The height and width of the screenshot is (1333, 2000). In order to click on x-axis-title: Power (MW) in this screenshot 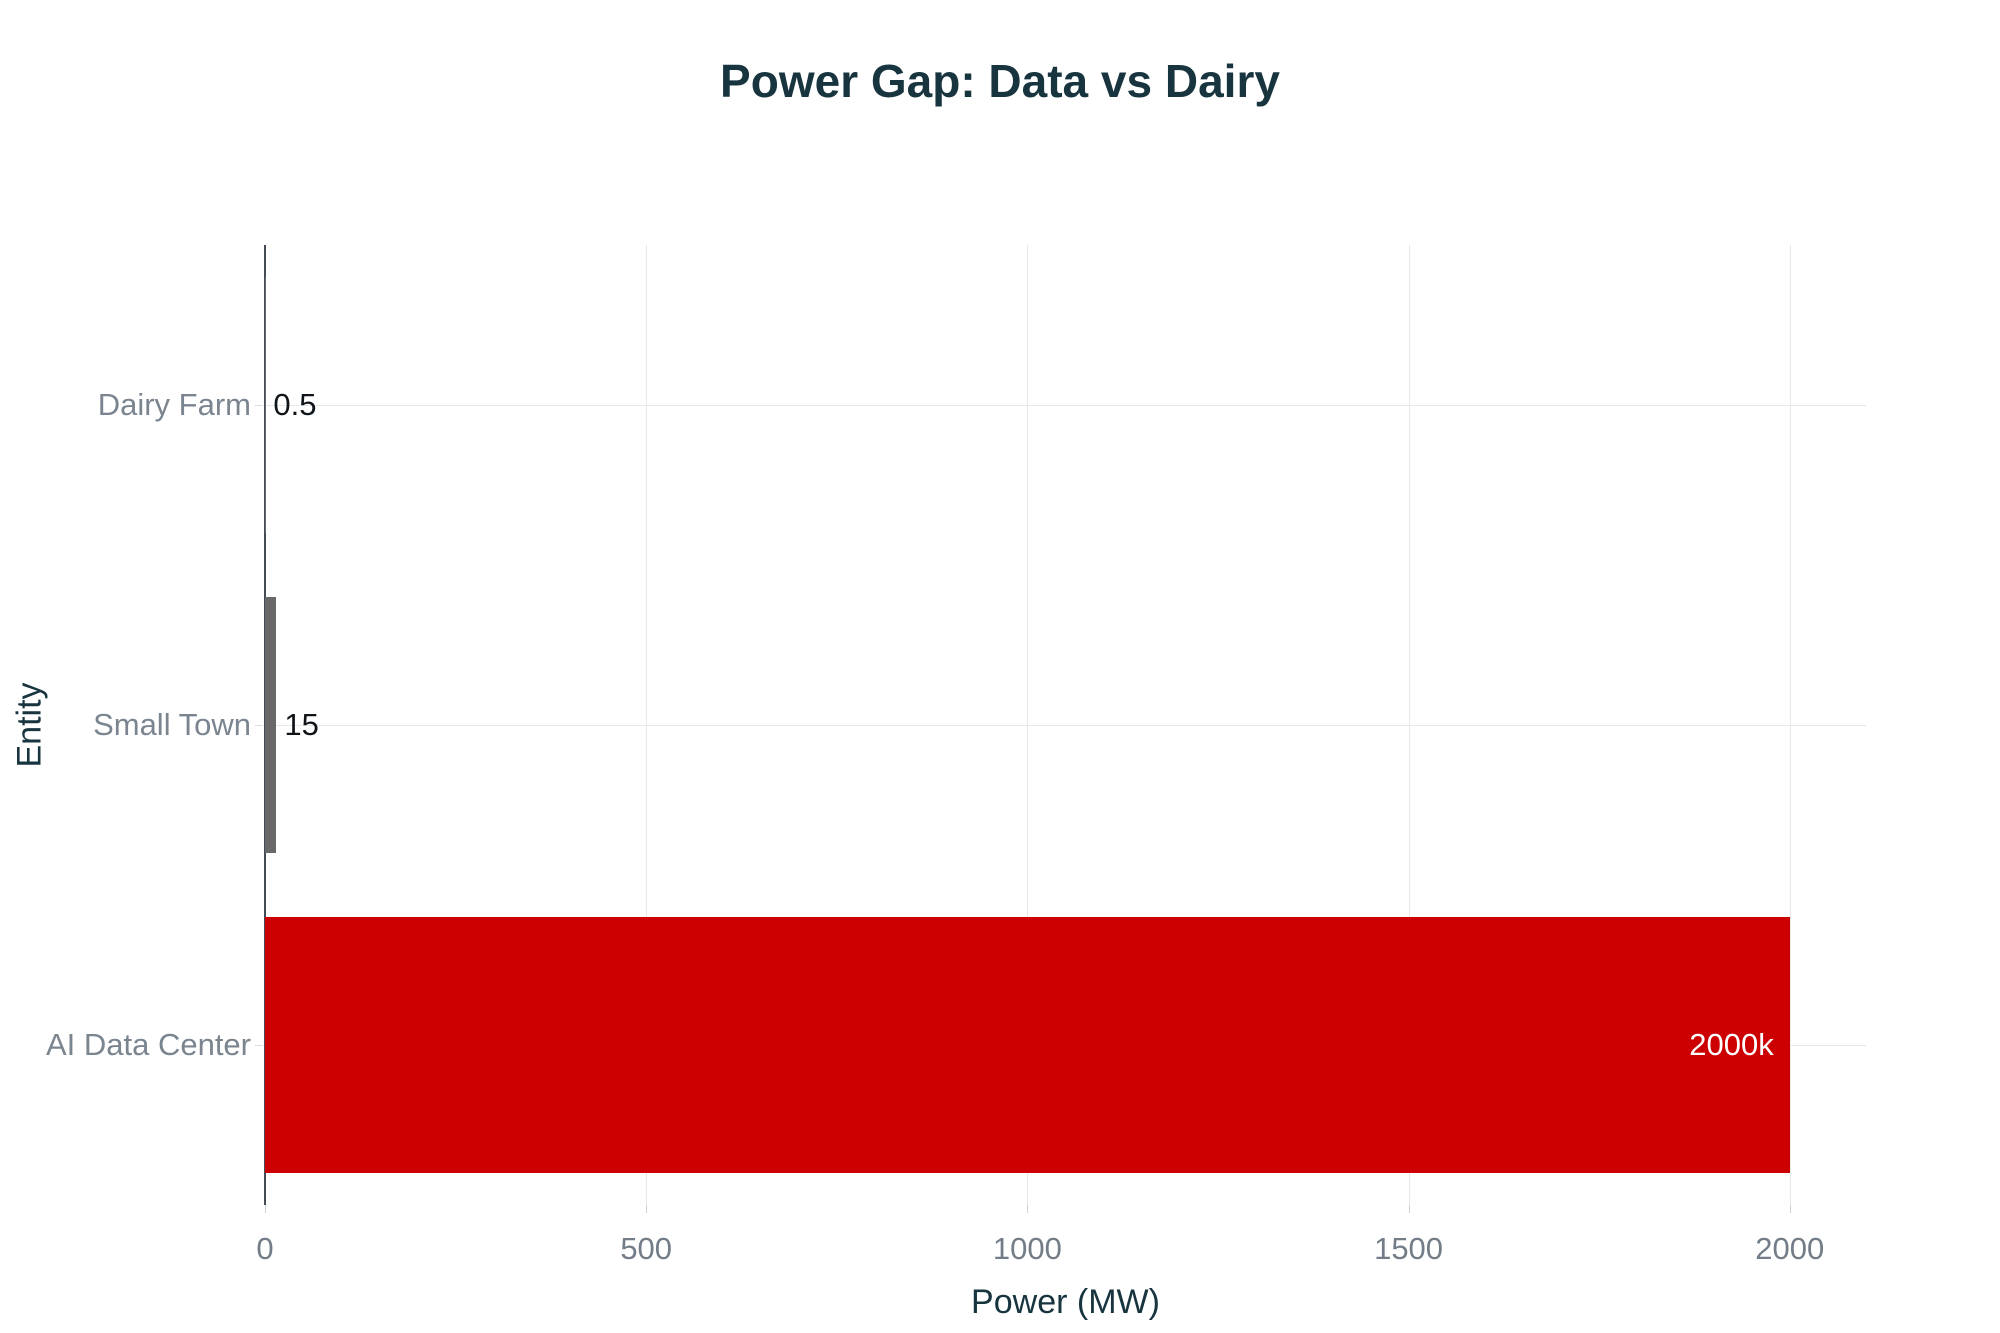, I will do `click(1065, 1302)`.